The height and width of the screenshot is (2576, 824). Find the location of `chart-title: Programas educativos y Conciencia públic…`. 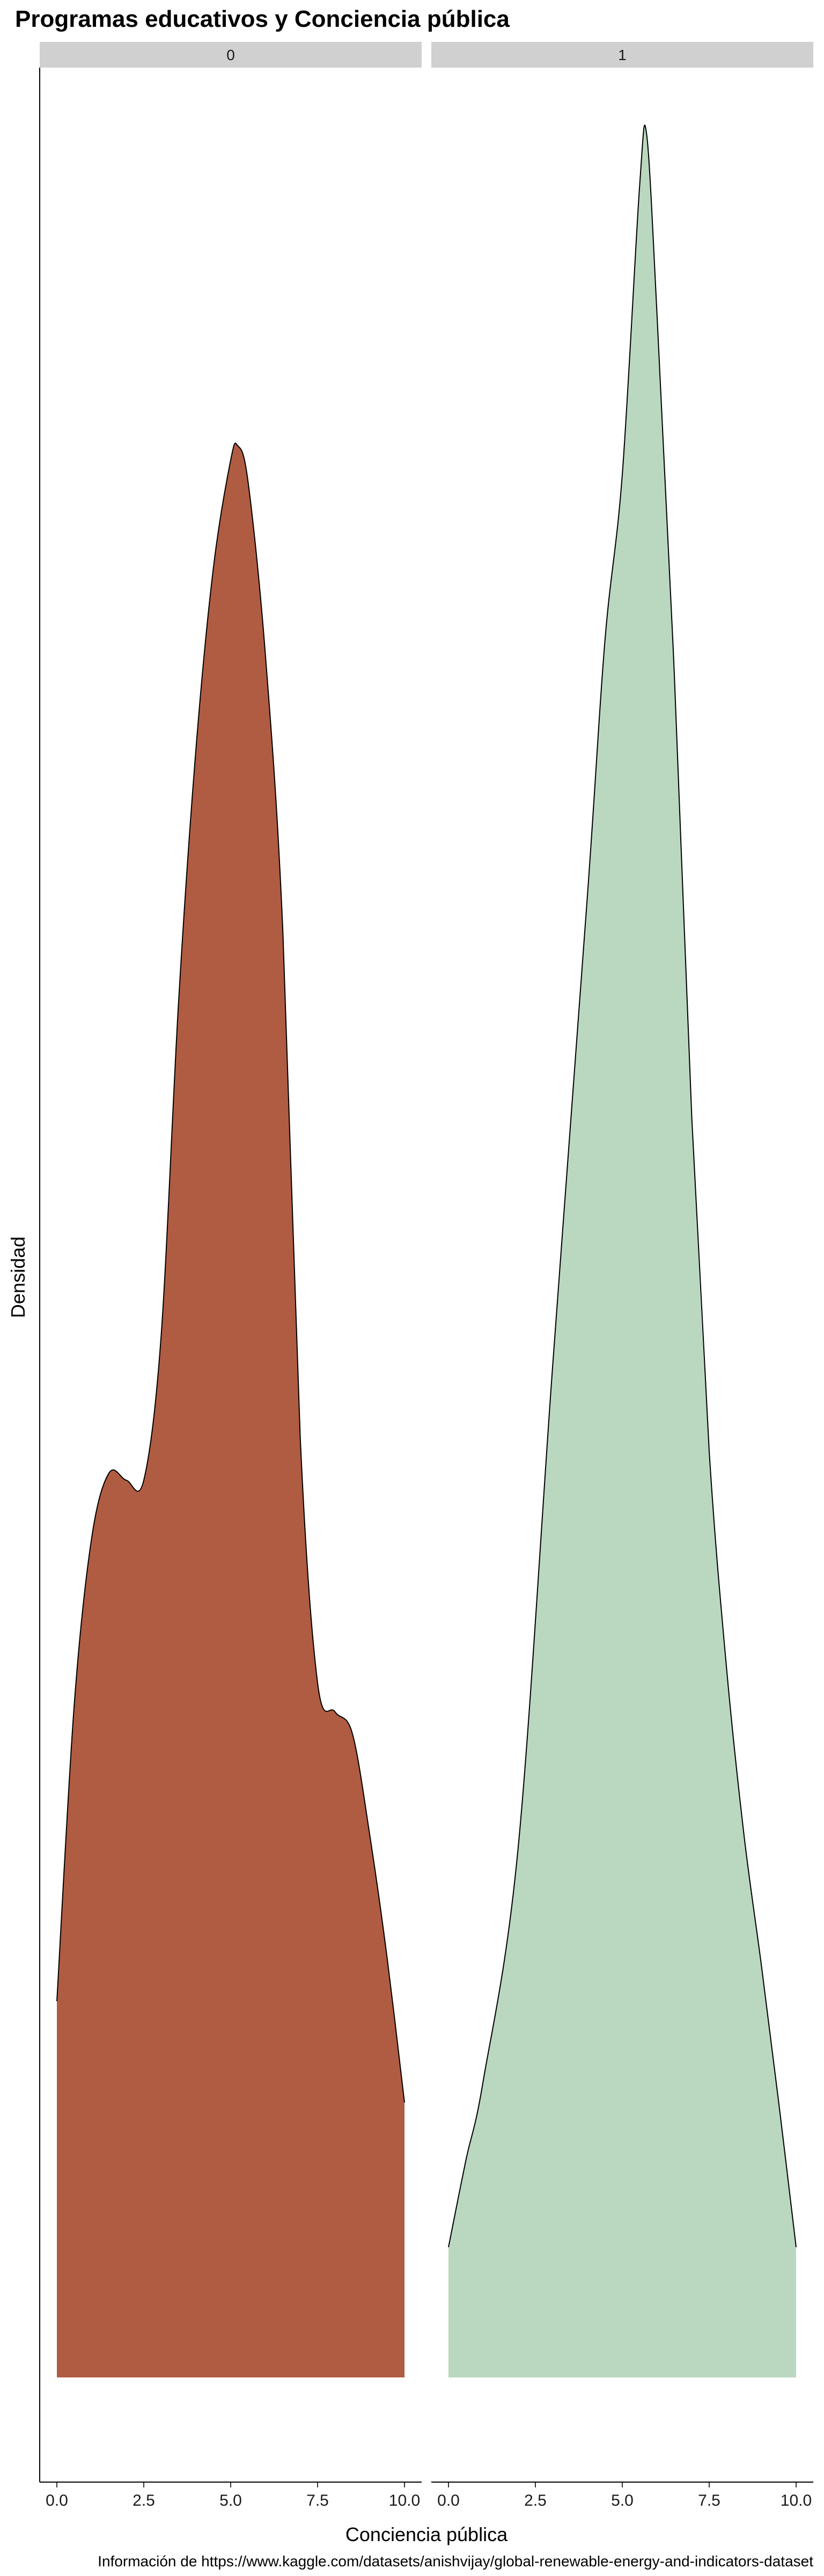

chart-title: Programas educativos y Conciencia públic… is located at coordinates (263, 19).